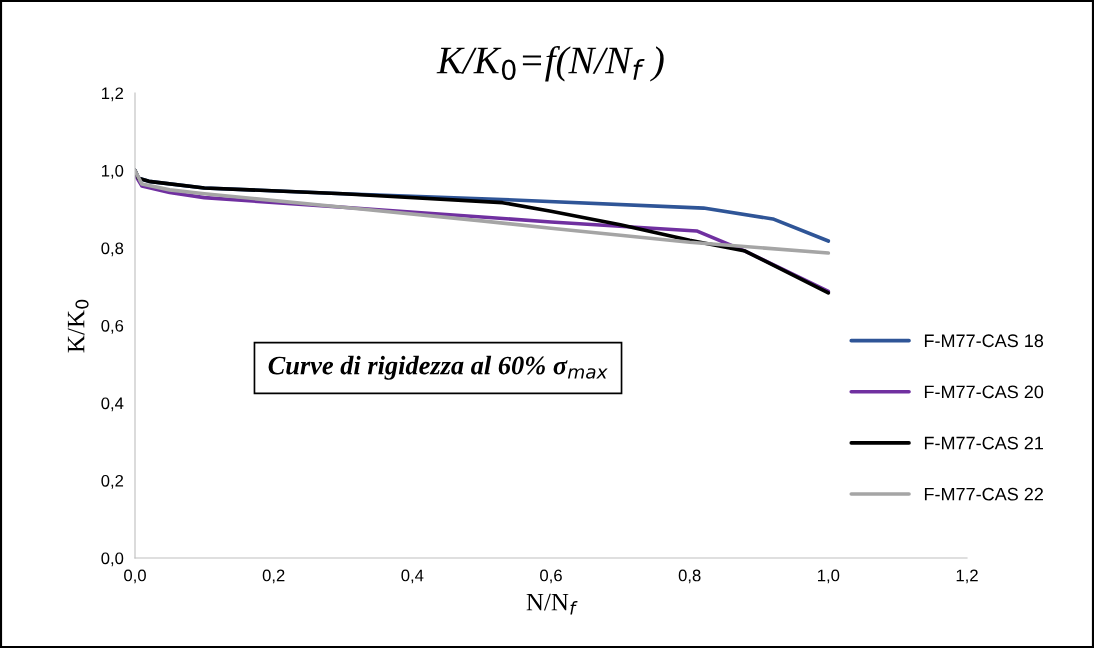  I want to click on x-axis-title: N/N$_{f}$, so click(552, 604).